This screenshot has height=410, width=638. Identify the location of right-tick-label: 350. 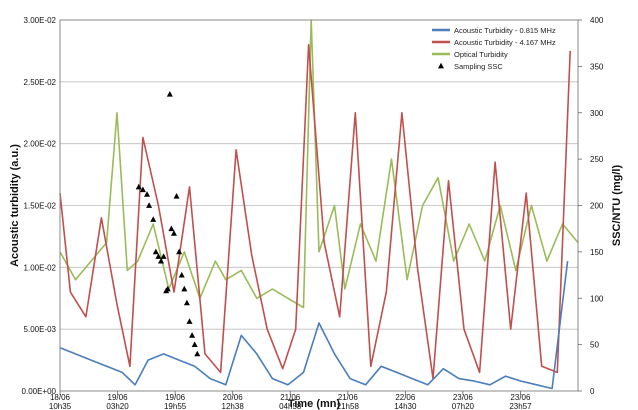
(597, 66).